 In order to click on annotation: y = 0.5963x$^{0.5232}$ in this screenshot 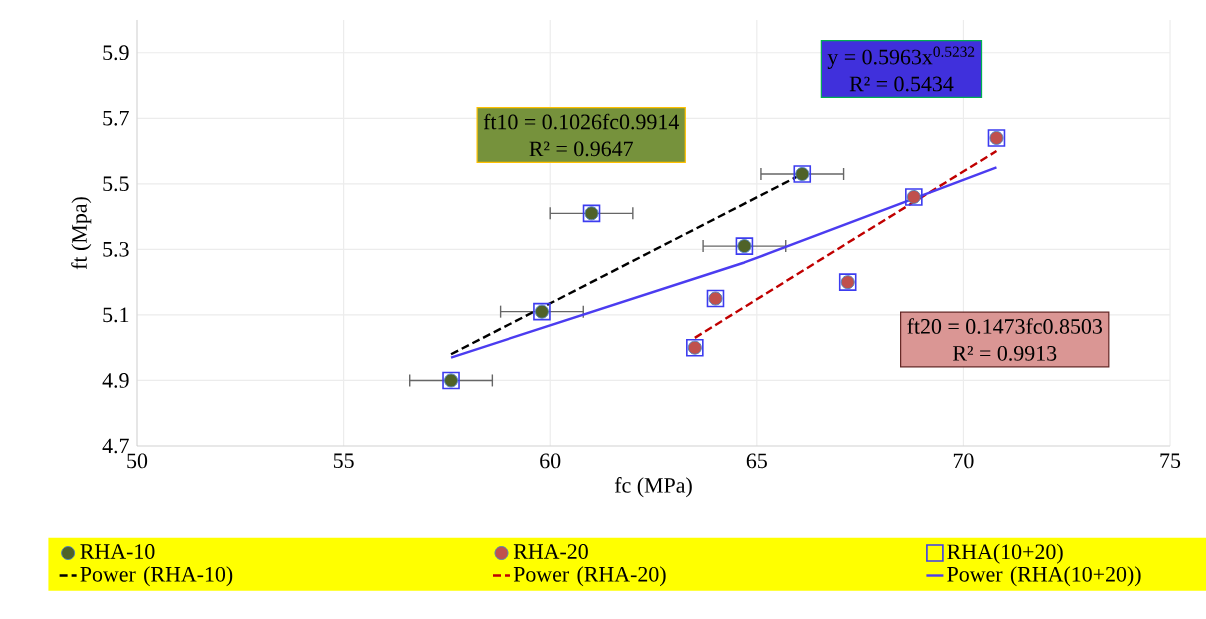, I will do `click(901, 57)`.